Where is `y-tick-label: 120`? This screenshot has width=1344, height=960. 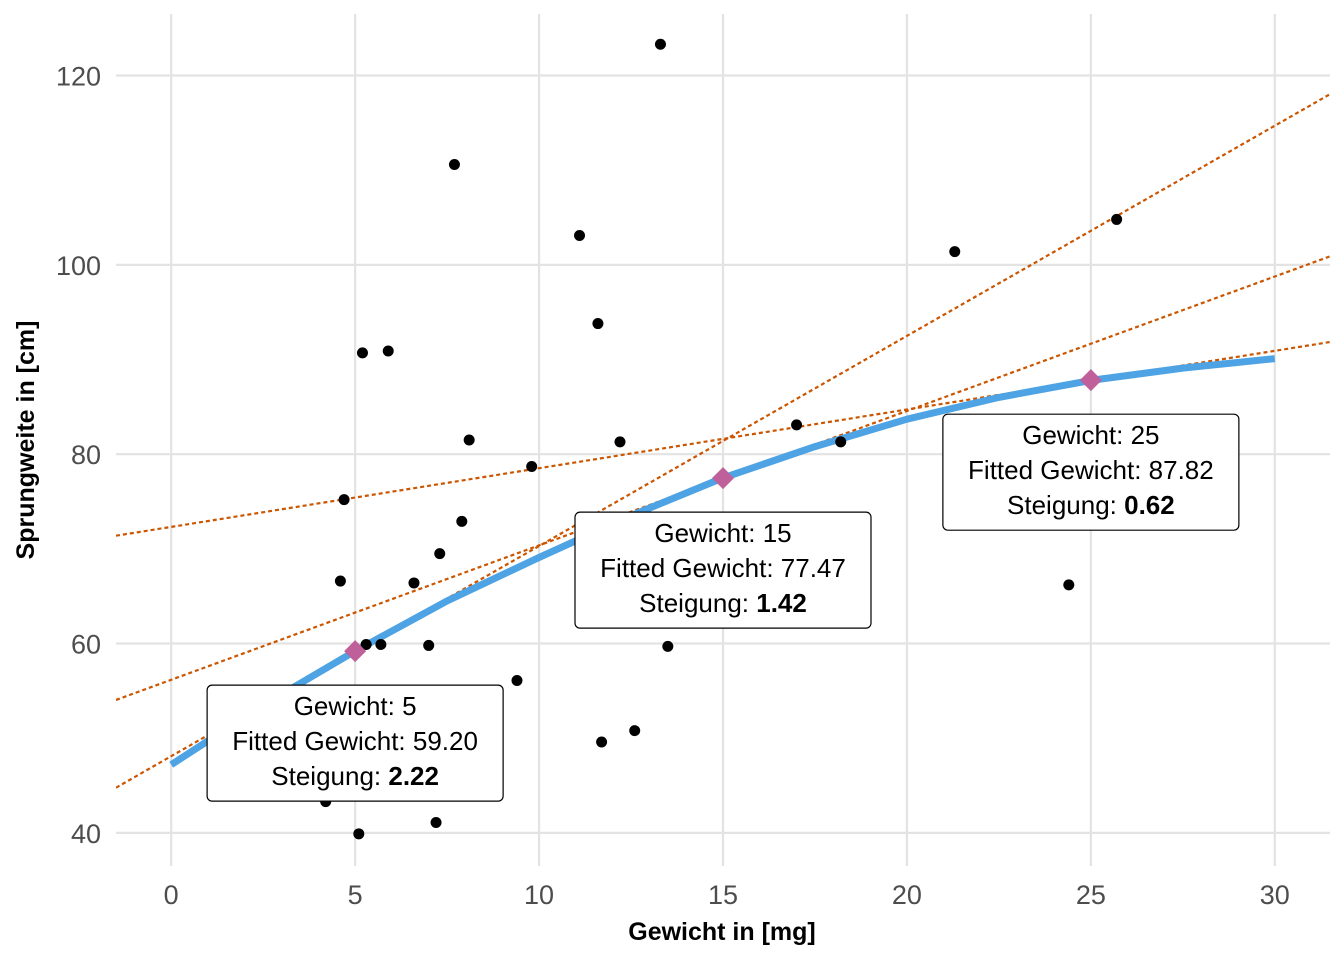 y-tick-label: 120 is located at coordinates (78, 77).